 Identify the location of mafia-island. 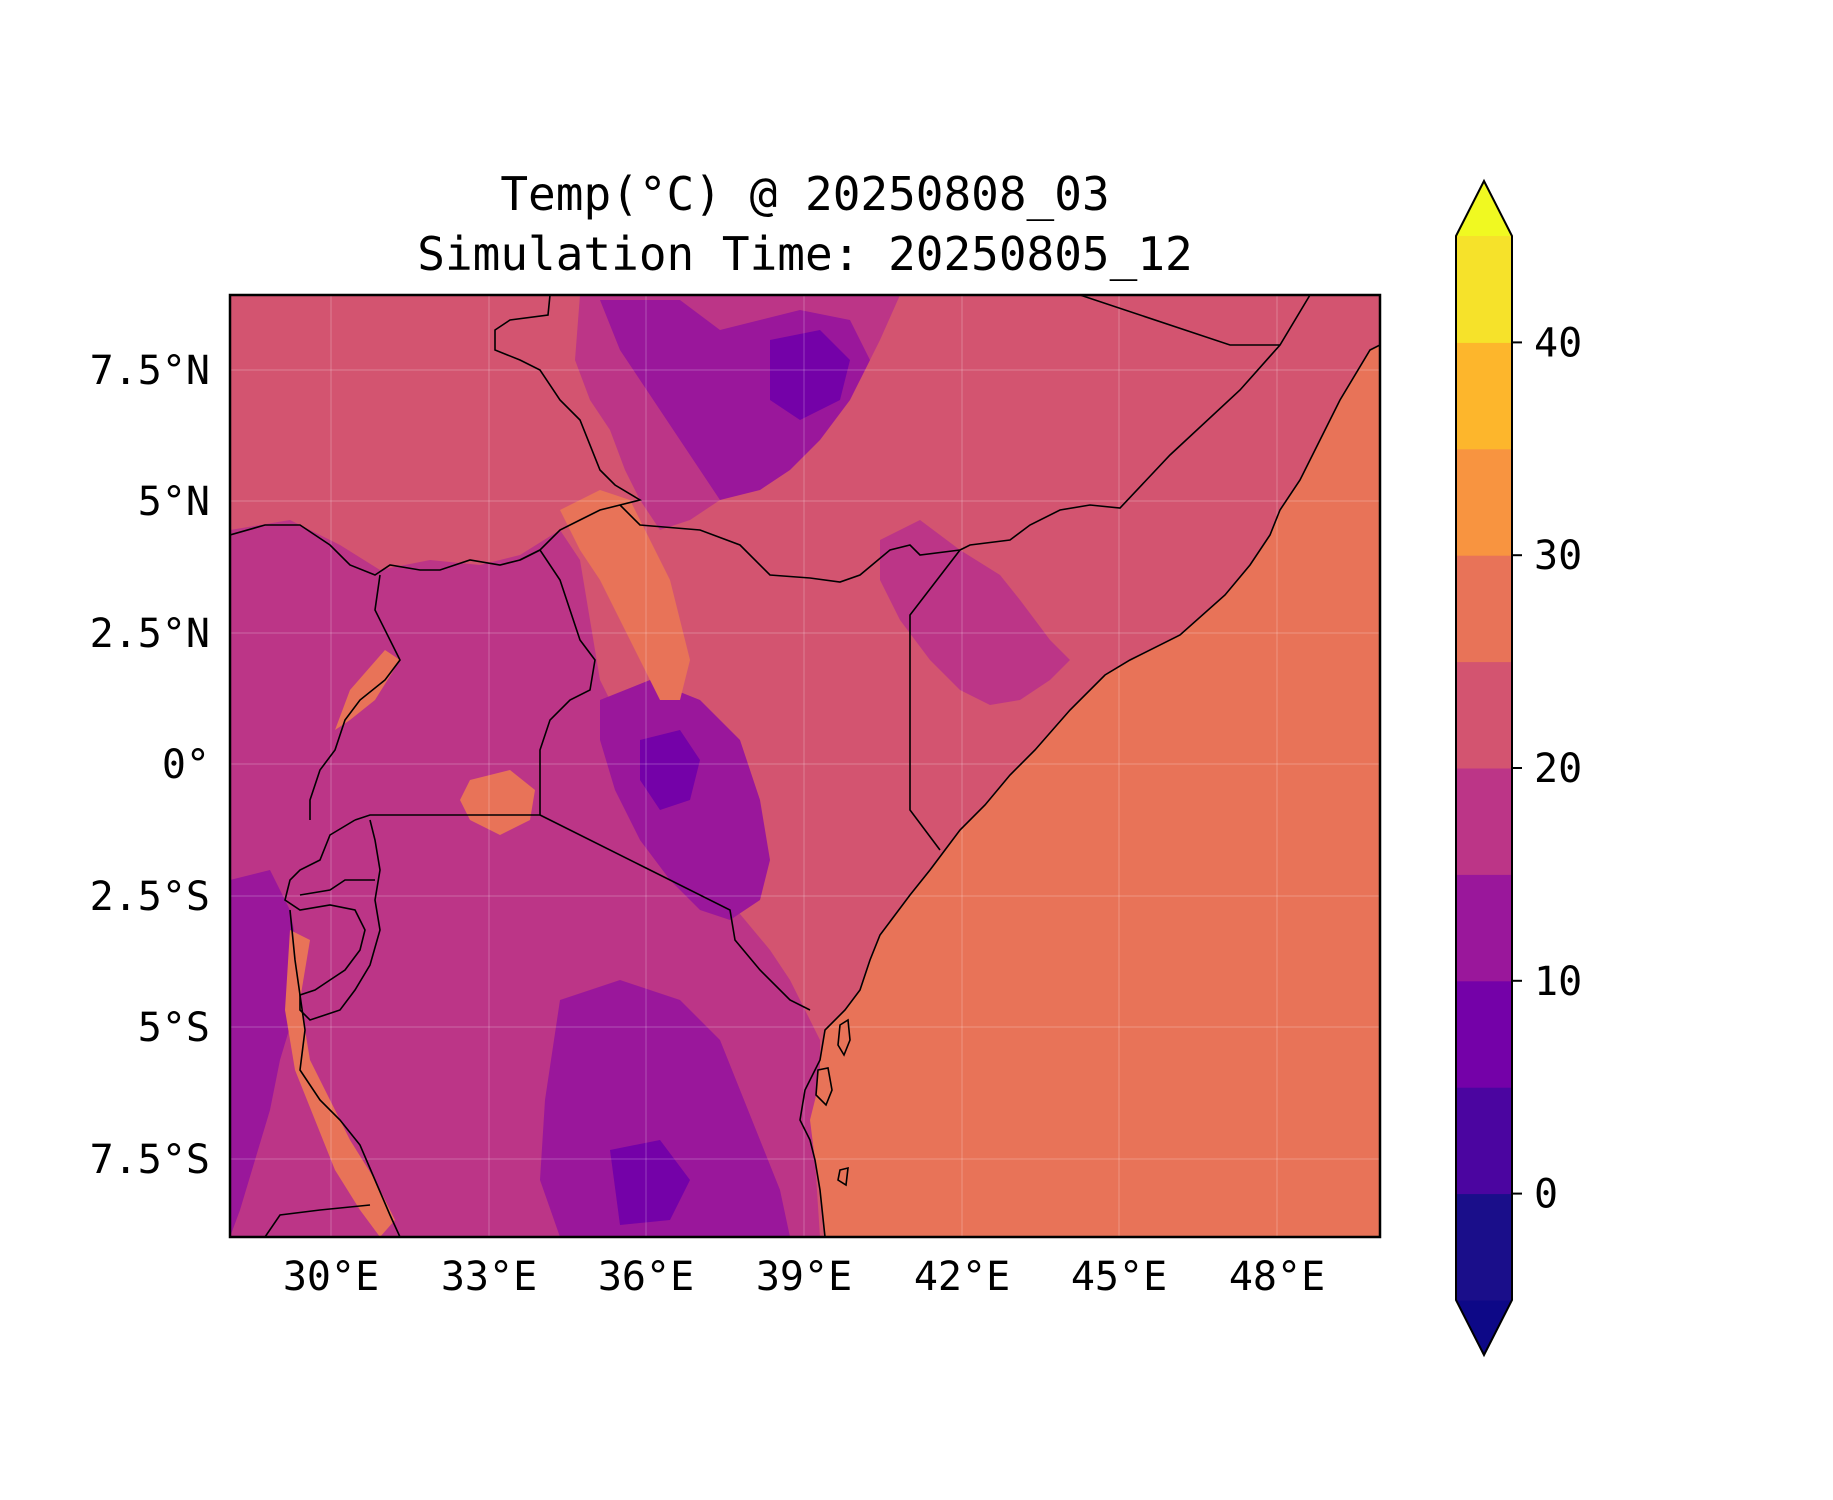
(843, 1176).